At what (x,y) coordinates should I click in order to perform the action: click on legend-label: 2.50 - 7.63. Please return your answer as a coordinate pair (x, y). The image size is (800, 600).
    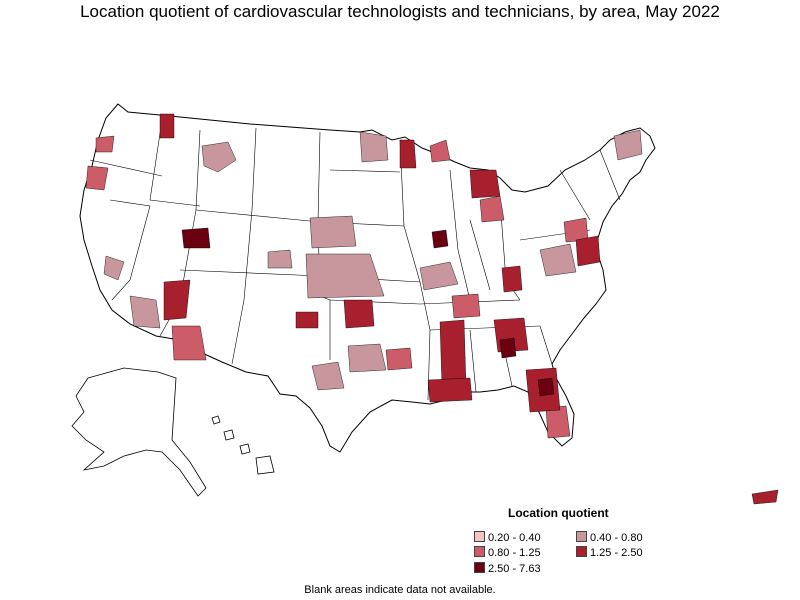
    Looking at the image, I should click on (514, 569).